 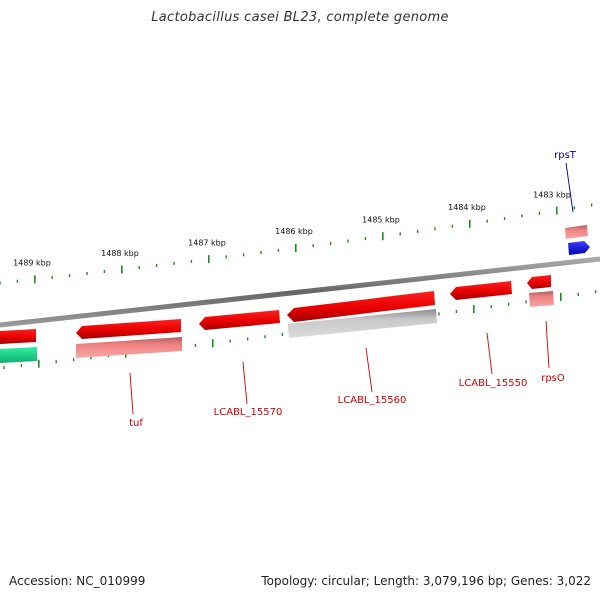 I want to click on kbp-label: 1485 kbp, so click(x=381, y=220).